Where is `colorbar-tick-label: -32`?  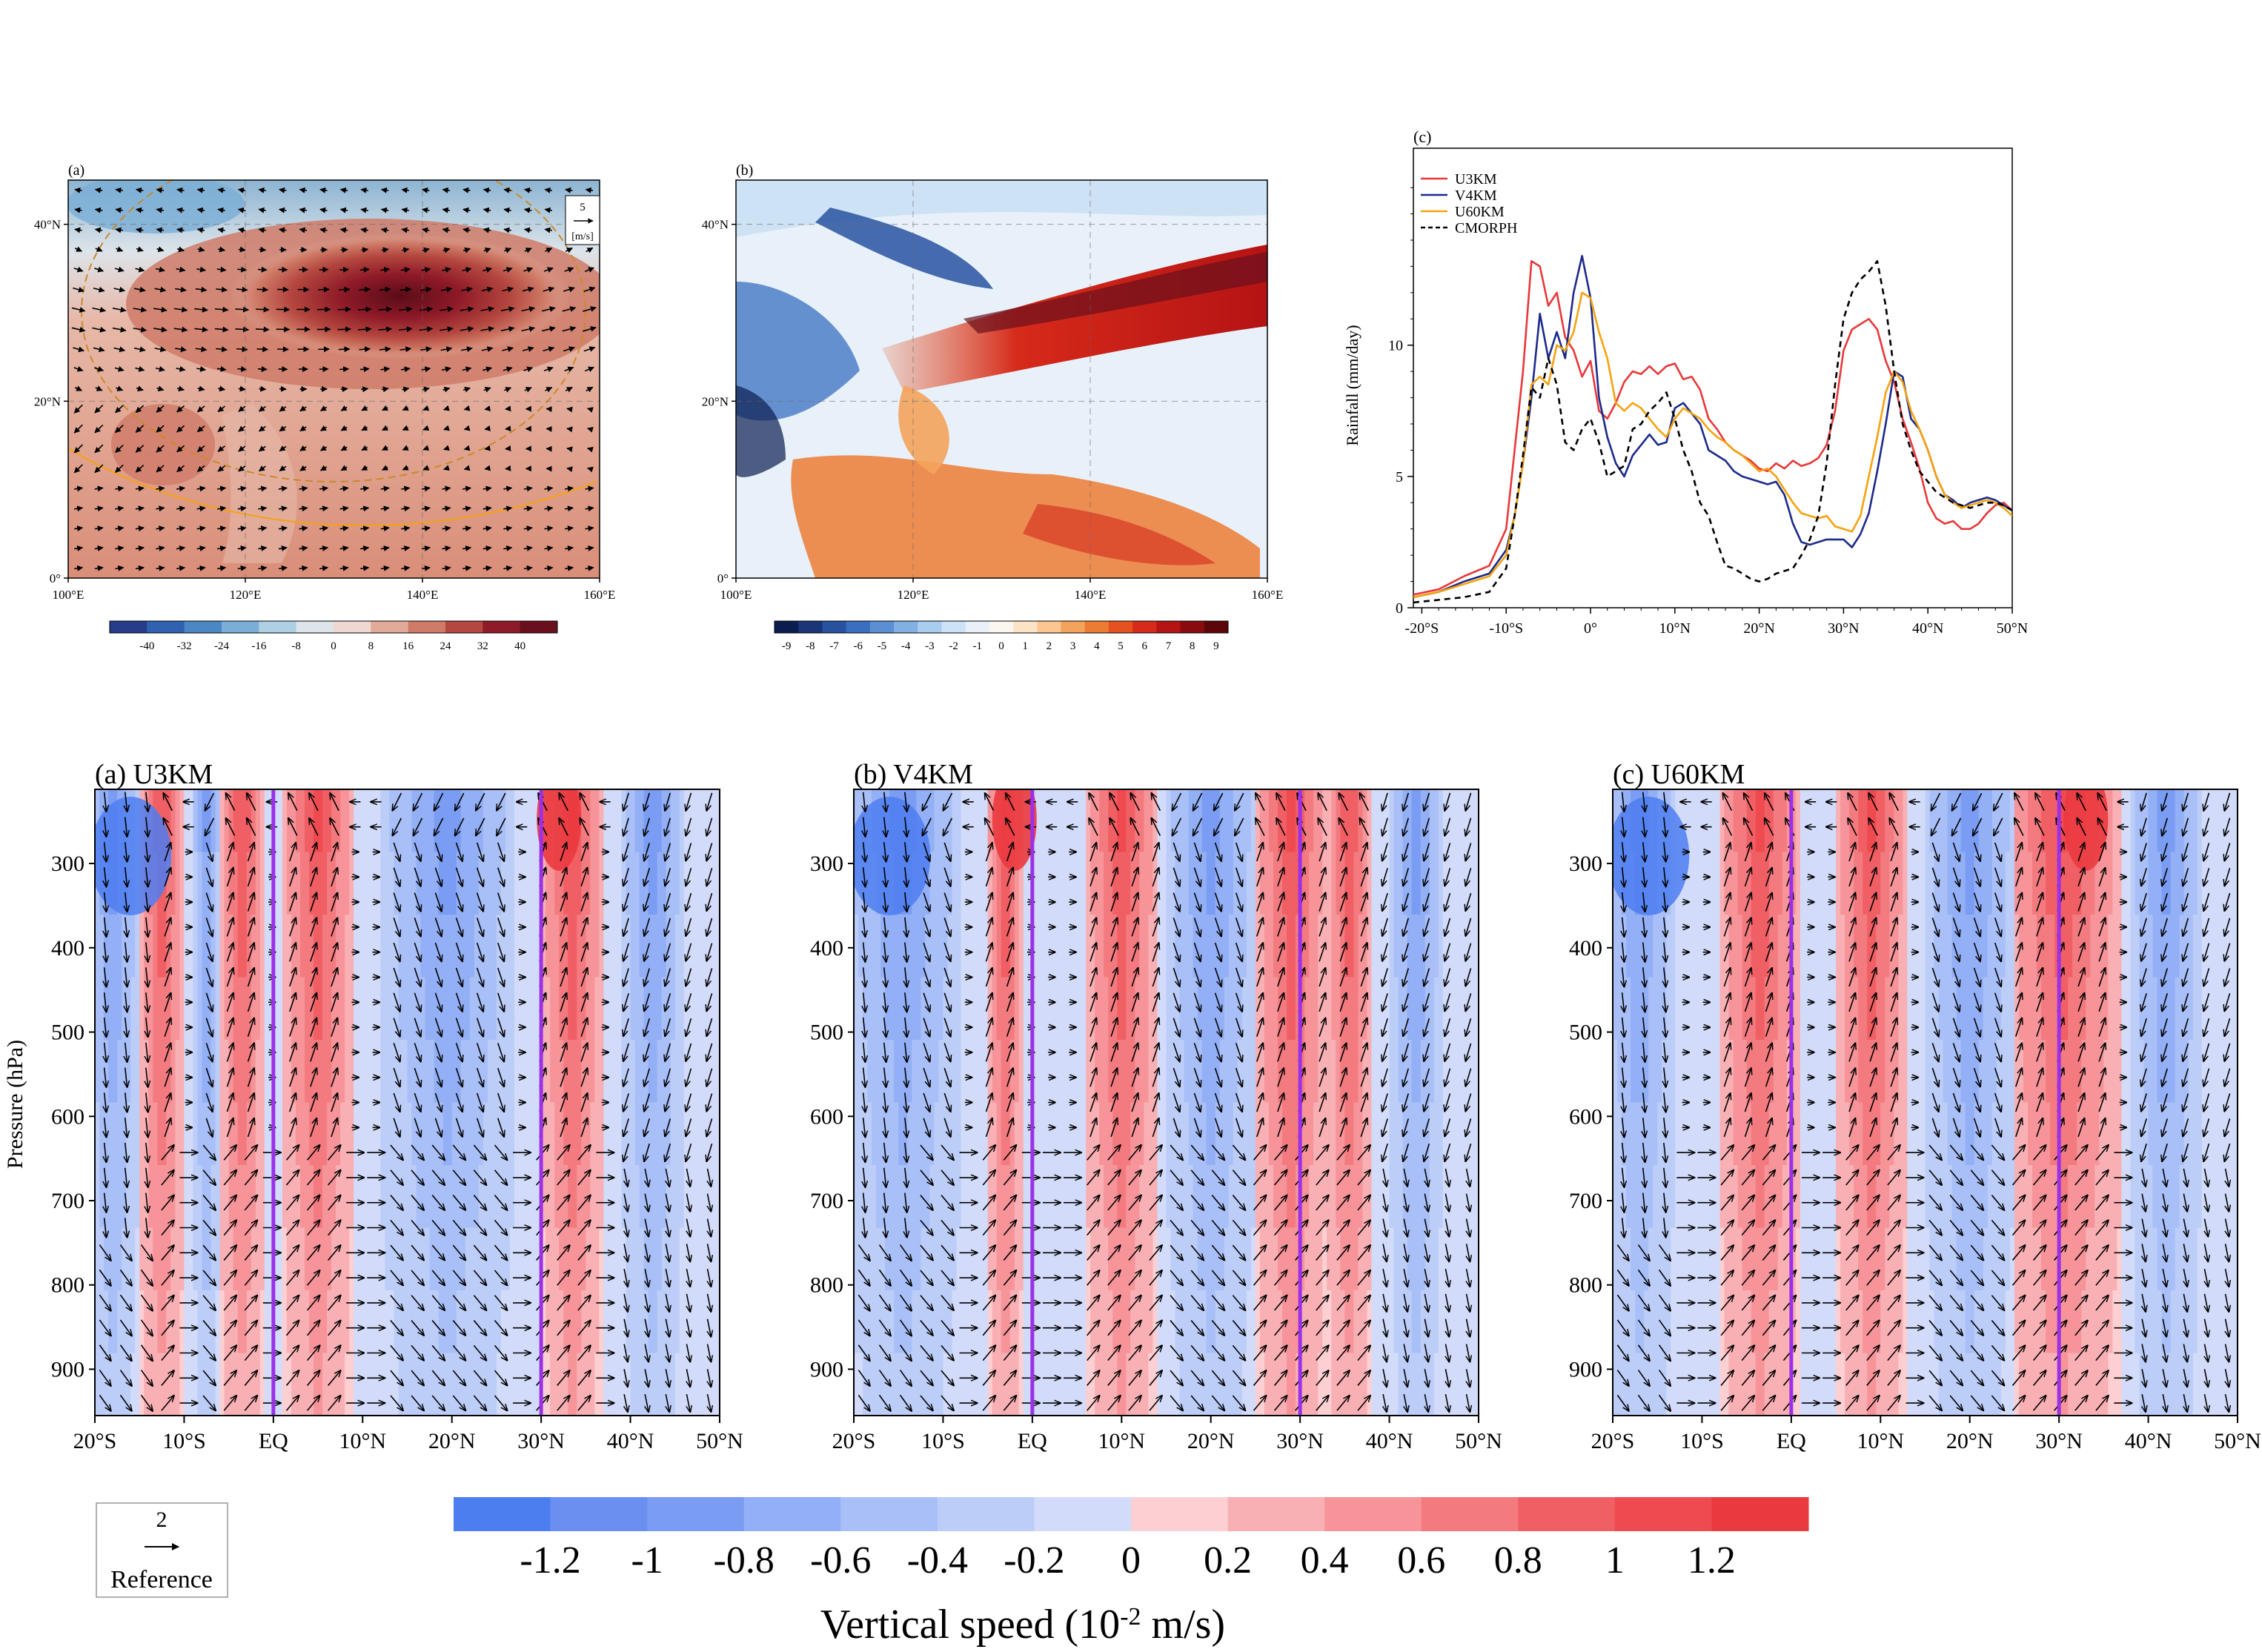 colorbar-tick-label: -32 is located at coordinates (184, 646).